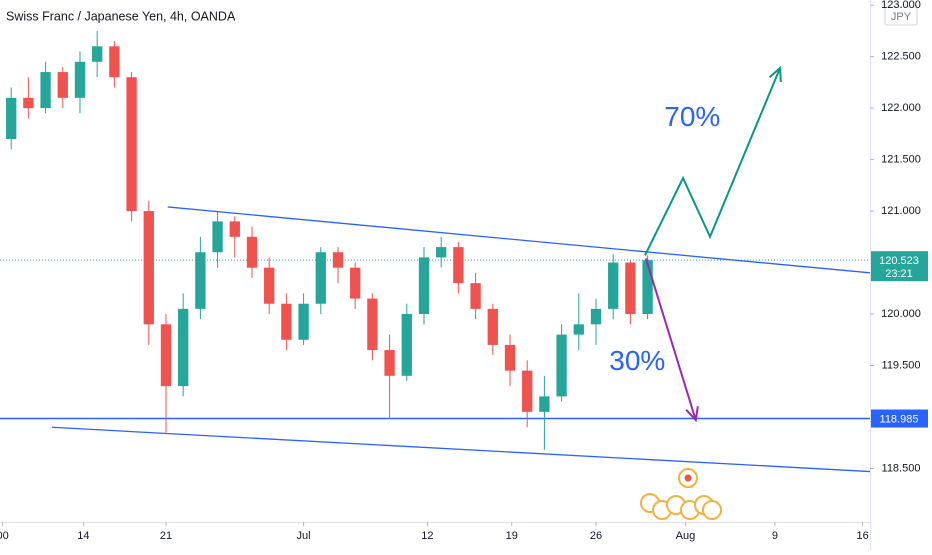 Image resolution: width=932 pixels, height=555 pixels. I want to click on last-price-label: 120.523, so click(899, 261).